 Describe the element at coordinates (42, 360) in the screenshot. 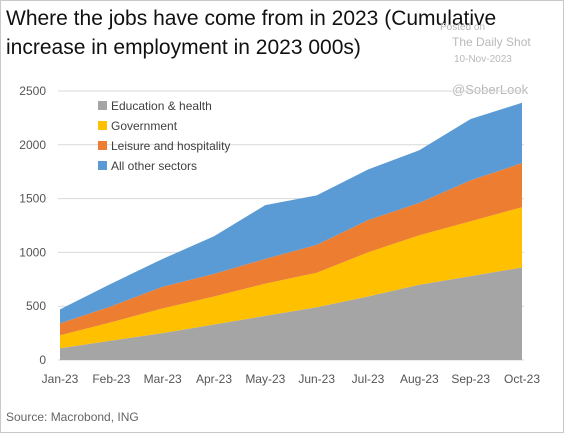

I see `y-tick-label: 0` at that location.